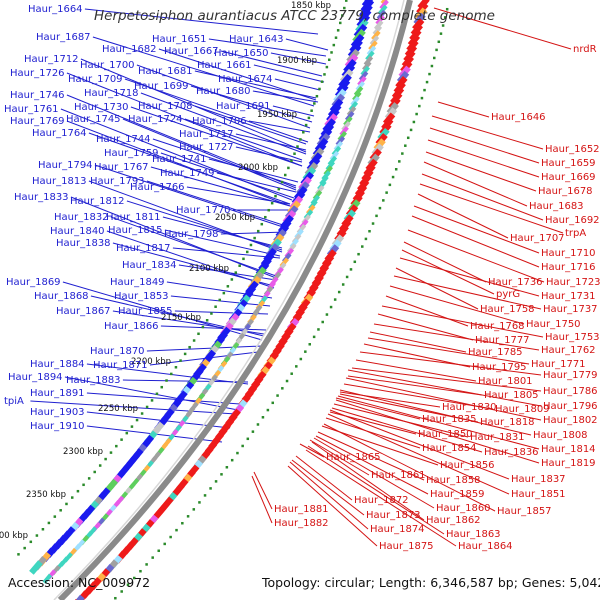 This screenshot has height=600, width=600. What do you see at coordinates (31, 109) in the screenshot?
I see `gene-label-forward: Haur_1761` at bounding box center [31, 109].